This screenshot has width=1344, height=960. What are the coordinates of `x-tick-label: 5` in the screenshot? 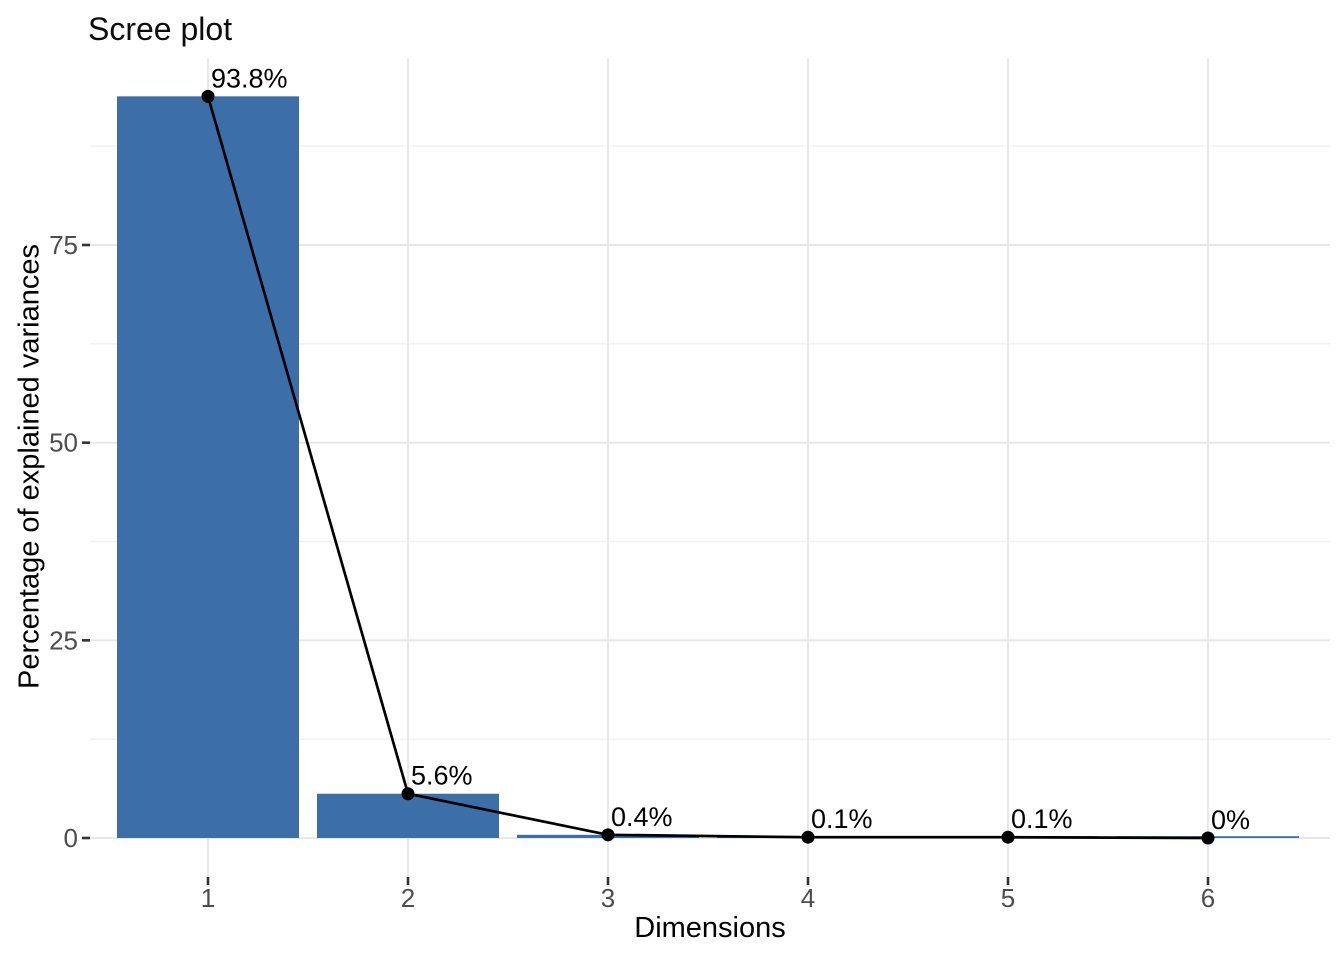 It's located at (1008, 898).